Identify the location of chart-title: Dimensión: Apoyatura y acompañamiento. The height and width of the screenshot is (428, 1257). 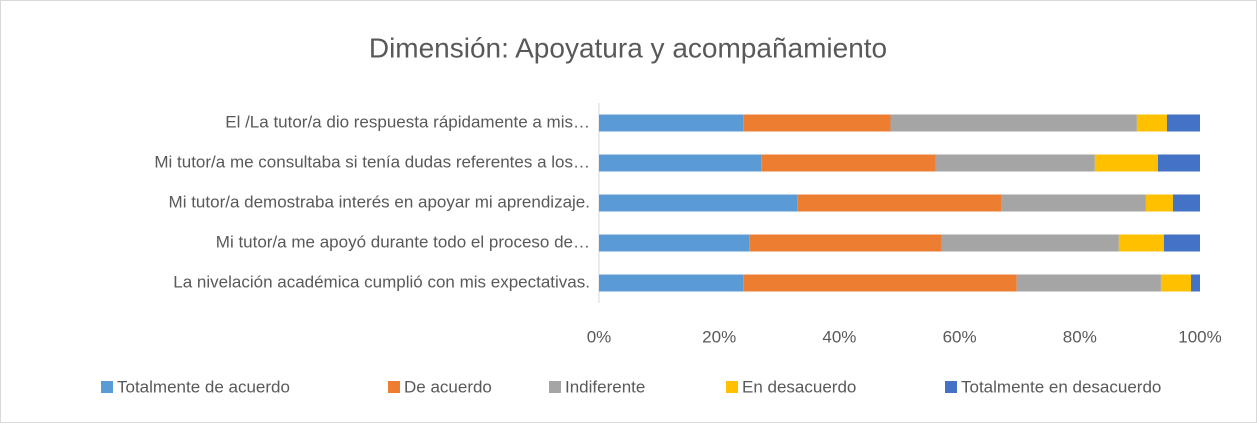
(628, 47).